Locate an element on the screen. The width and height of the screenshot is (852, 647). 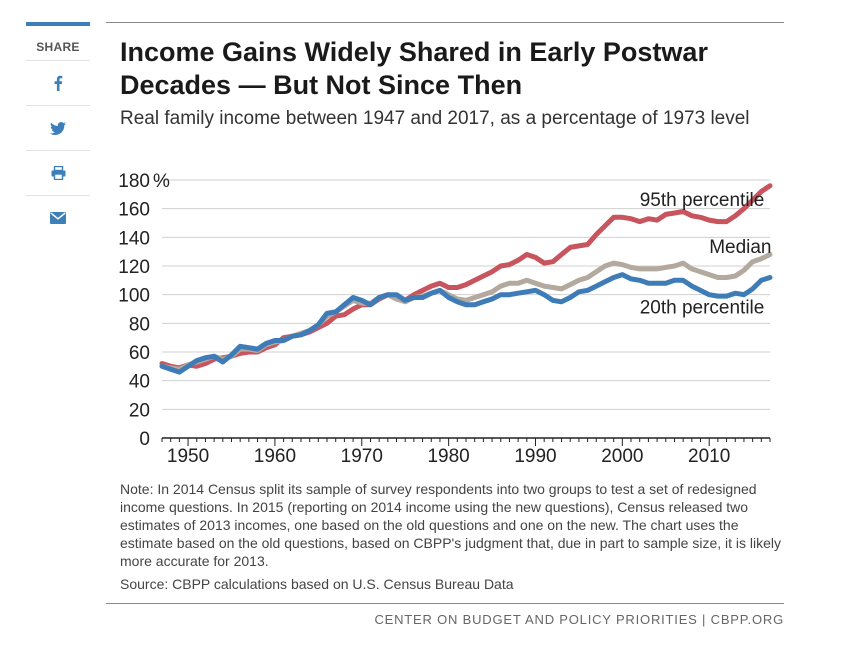
x-tick-label-1990: 1990 is located at coordinates (535, 456).